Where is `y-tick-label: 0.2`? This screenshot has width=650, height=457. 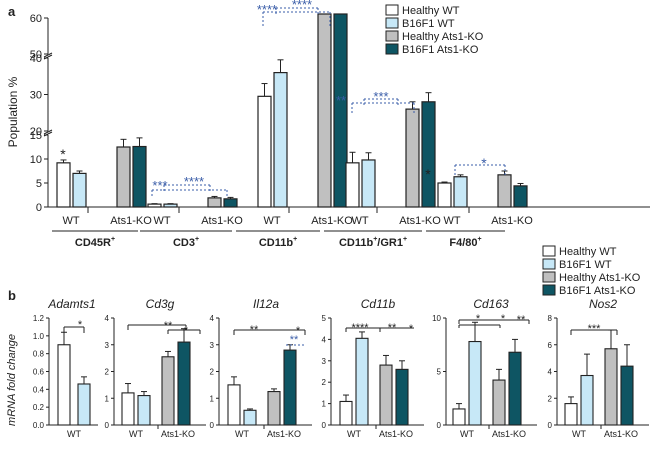
y-tick-label: 0.2 is located at coordinates (39, 407).